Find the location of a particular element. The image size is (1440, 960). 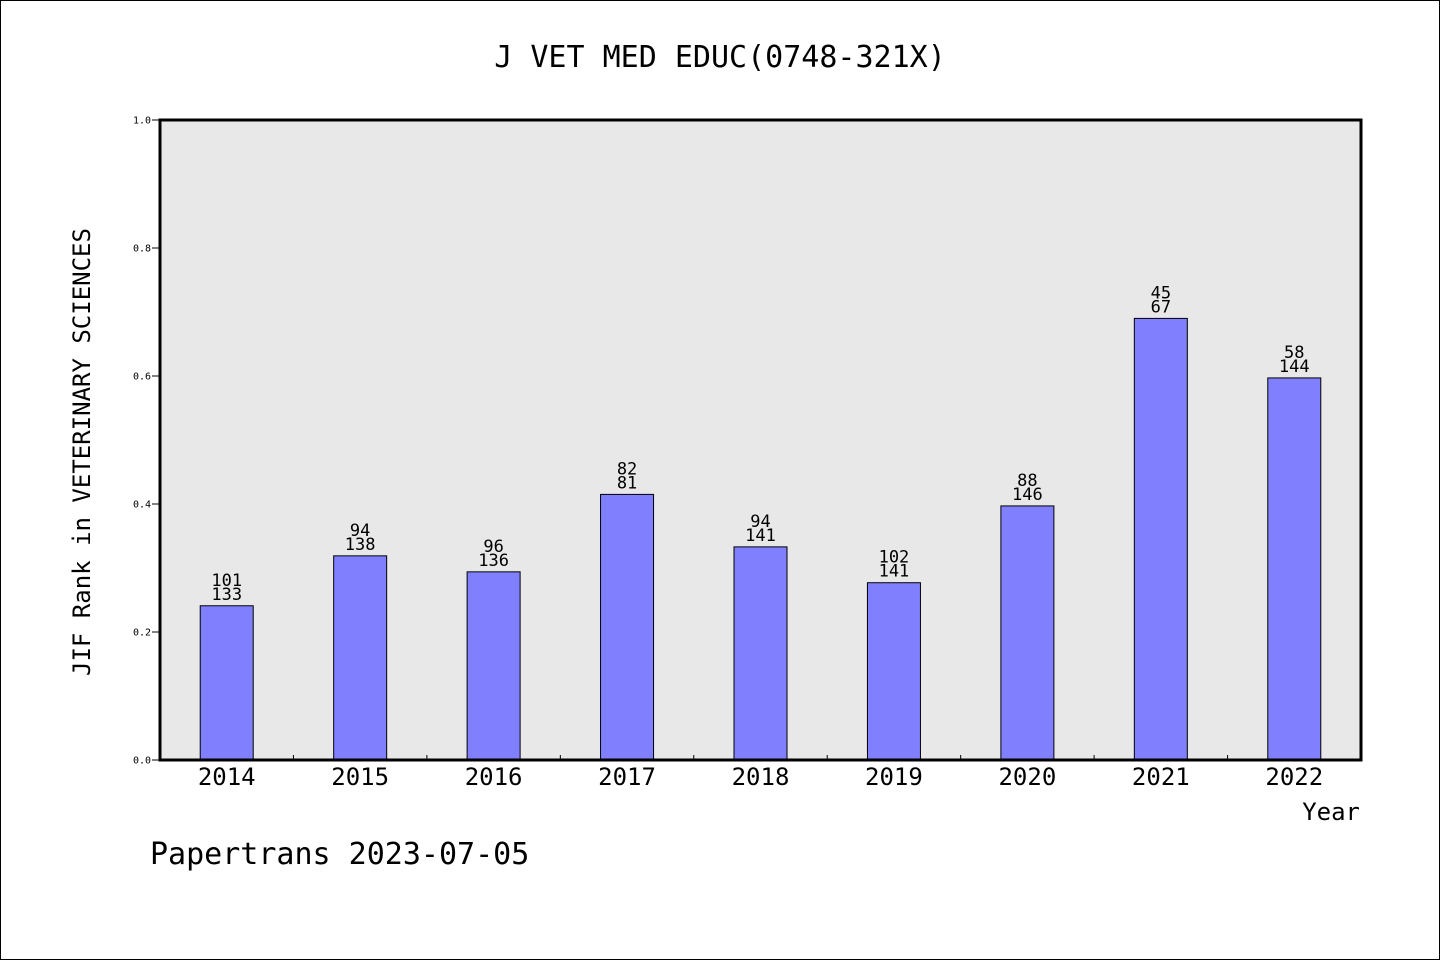

x-tick-label: 2022 is located at coordinates (1294, 777).